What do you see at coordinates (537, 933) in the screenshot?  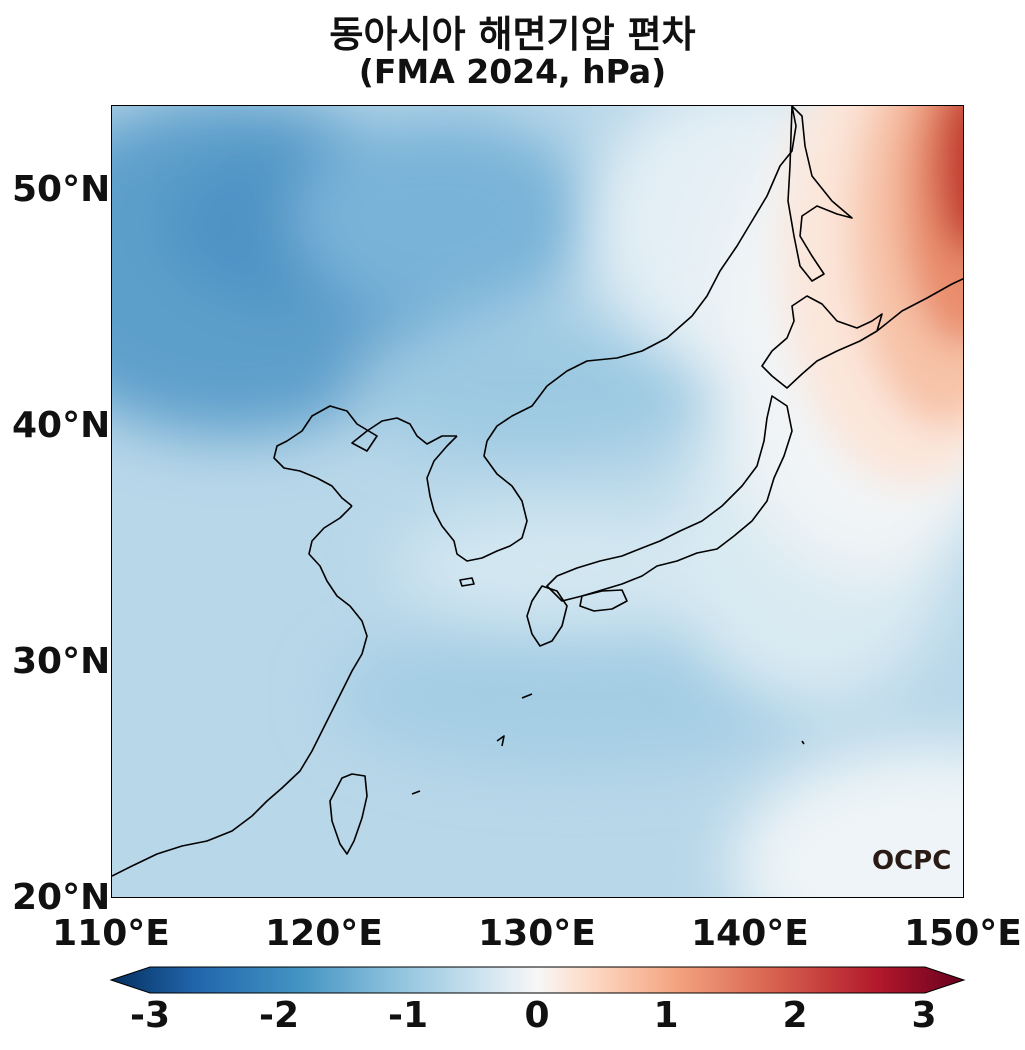 I see `lon-tick-130: 130°E` at bounding box center [537, 933].